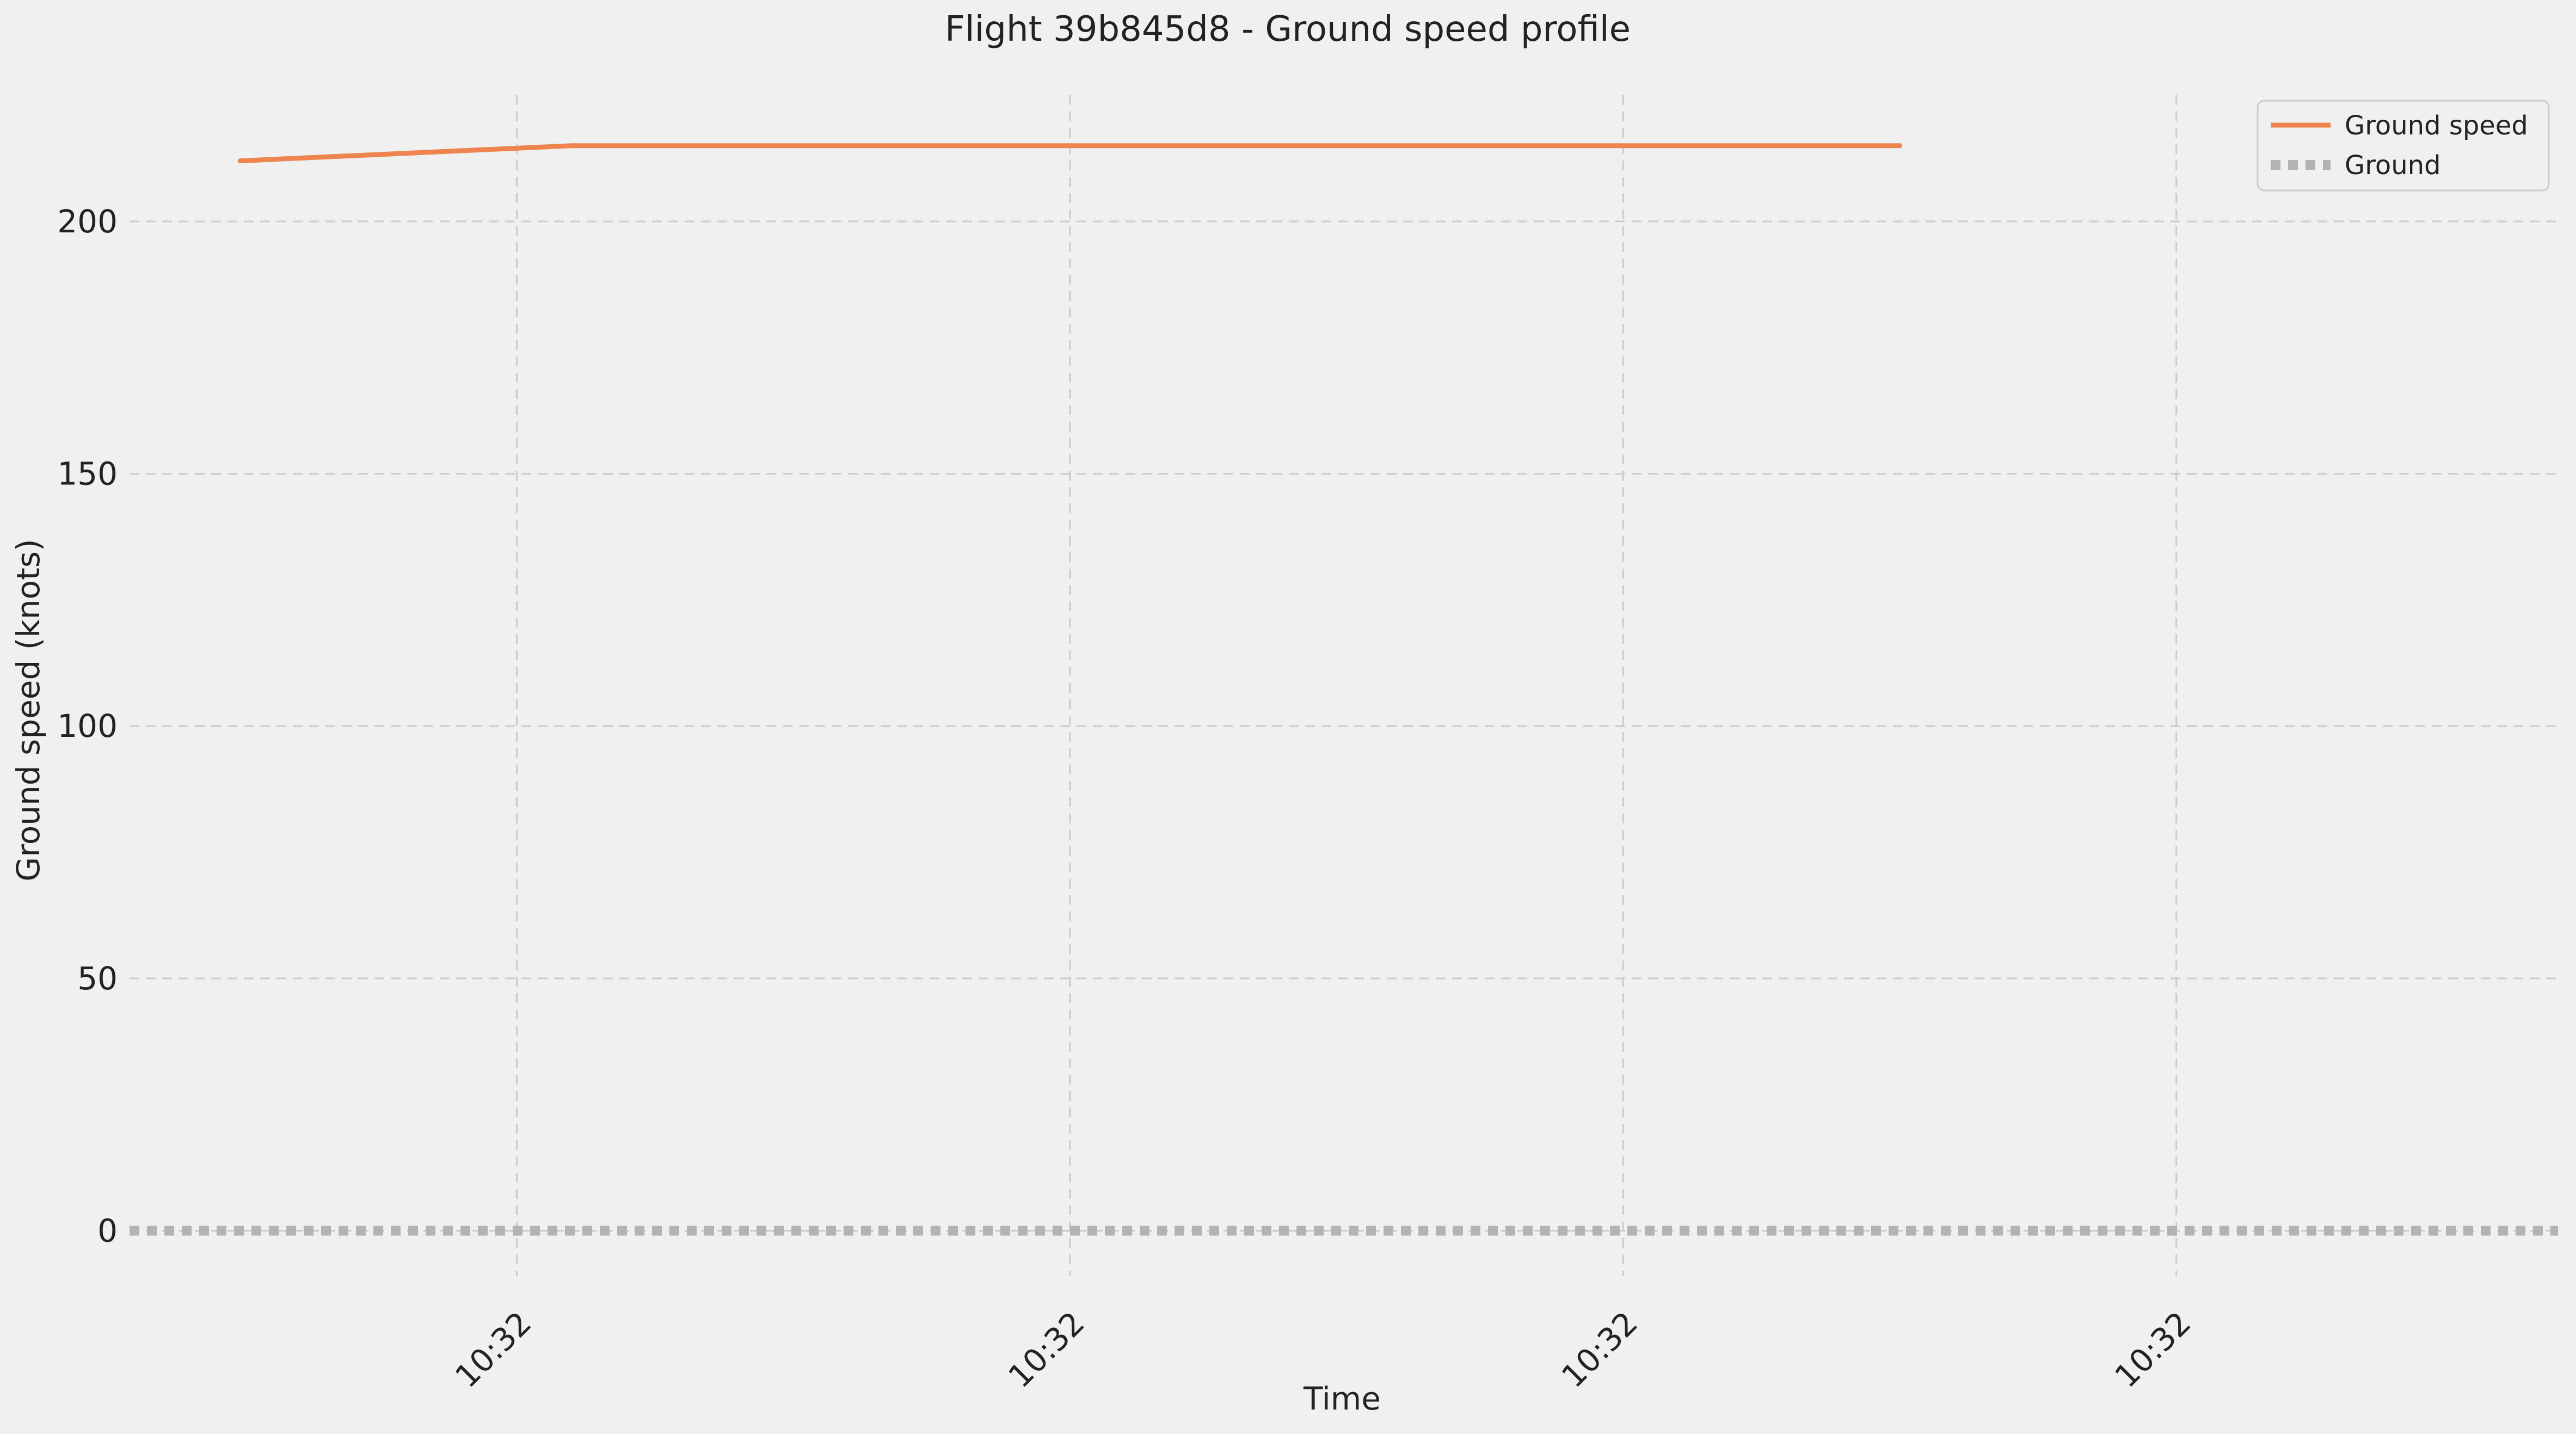  I want to click on y-tick-label: 200, so click(87, 221).